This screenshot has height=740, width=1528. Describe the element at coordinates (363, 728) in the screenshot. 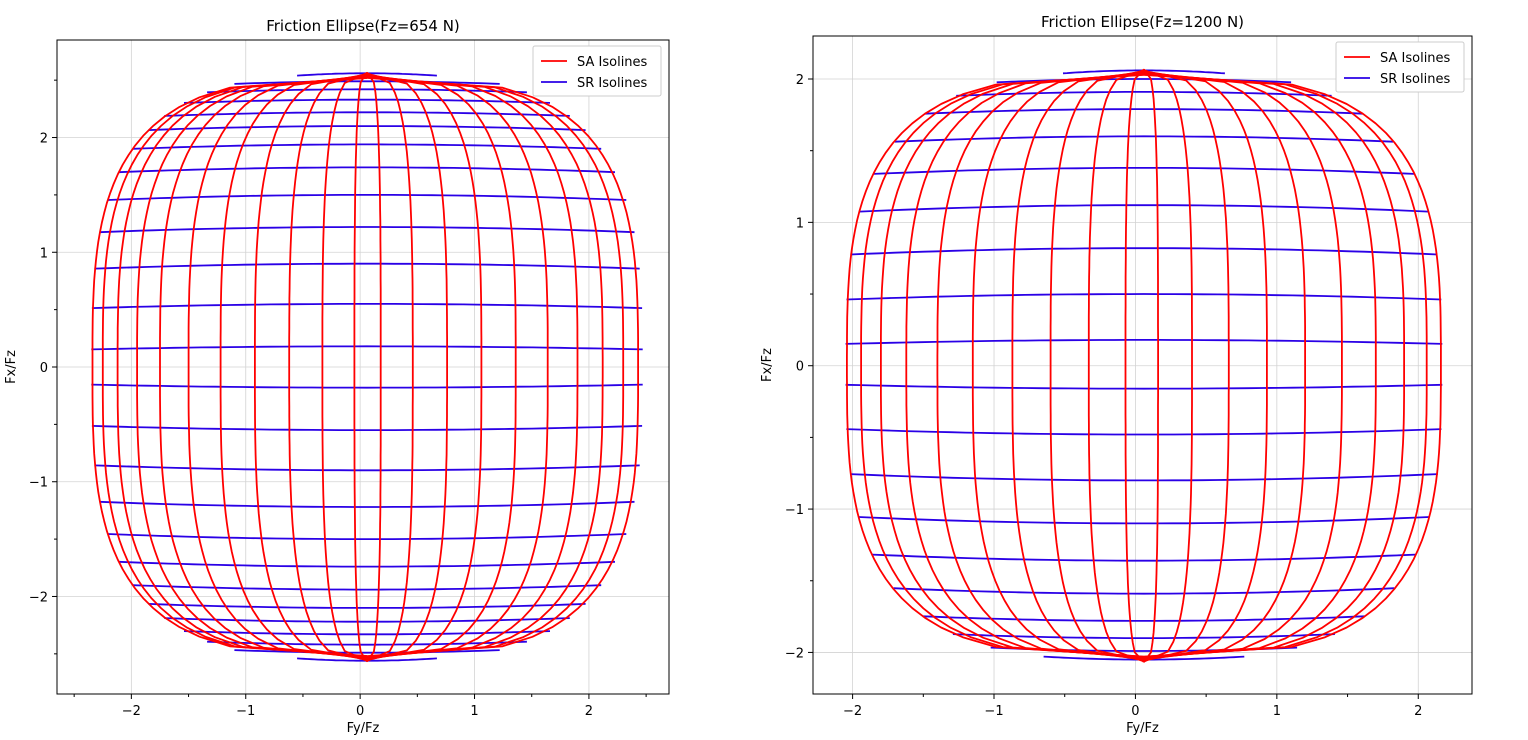

I see `x-axis-label-left: Fy/Fz` at that location.